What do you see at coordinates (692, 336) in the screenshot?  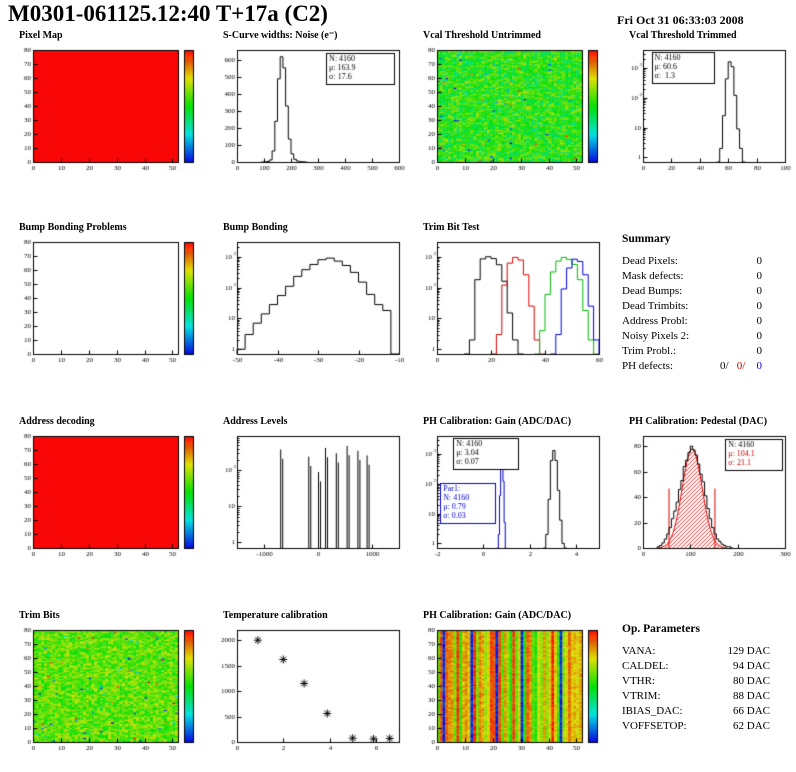 I see `summary-row: Noisy Pixels 2: 0` at bounding box center [692, 336].